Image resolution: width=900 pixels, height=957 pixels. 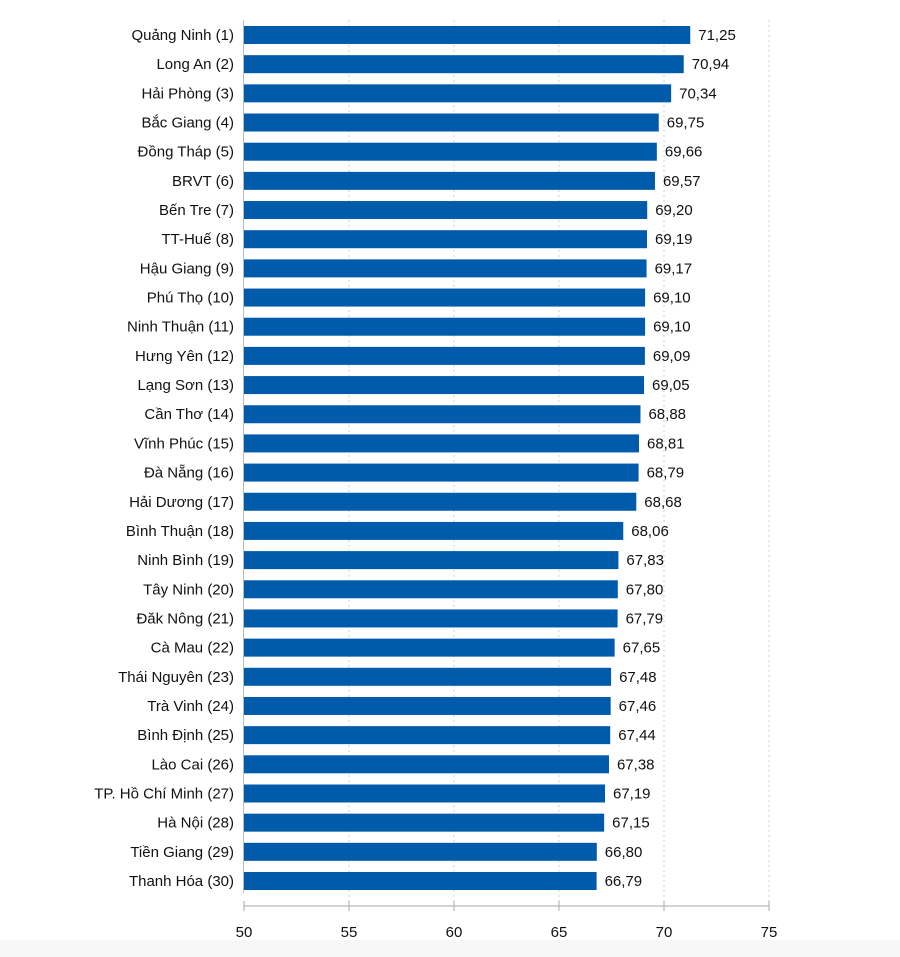 What do you see at coordinates (190, 706) in the screenshot?
I see `category-label: Trà Vinh (24)` at bounding box center [190, 706].